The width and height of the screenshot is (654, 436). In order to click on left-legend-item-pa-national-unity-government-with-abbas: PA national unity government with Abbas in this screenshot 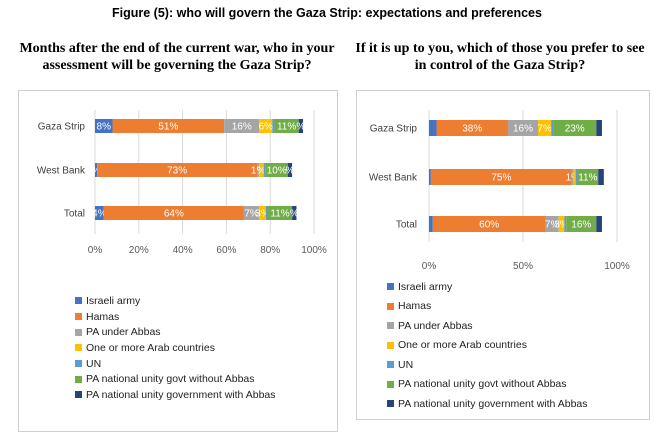, I will do `click(175, 395)`.